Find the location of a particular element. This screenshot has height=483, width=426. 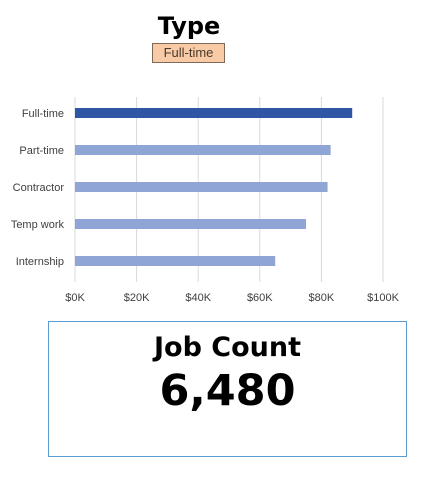

x-tick-label: $20K is located at coordinates (137, 298).